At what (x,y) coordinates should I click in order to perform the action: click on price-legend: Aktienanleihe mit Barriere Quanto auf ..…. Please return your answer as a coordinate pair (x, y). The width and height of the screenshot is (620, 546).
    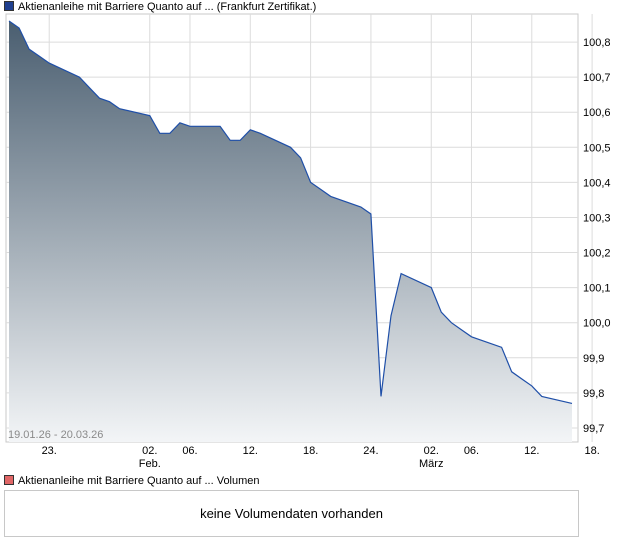
    Looking at the image, I should click on (160, 7).